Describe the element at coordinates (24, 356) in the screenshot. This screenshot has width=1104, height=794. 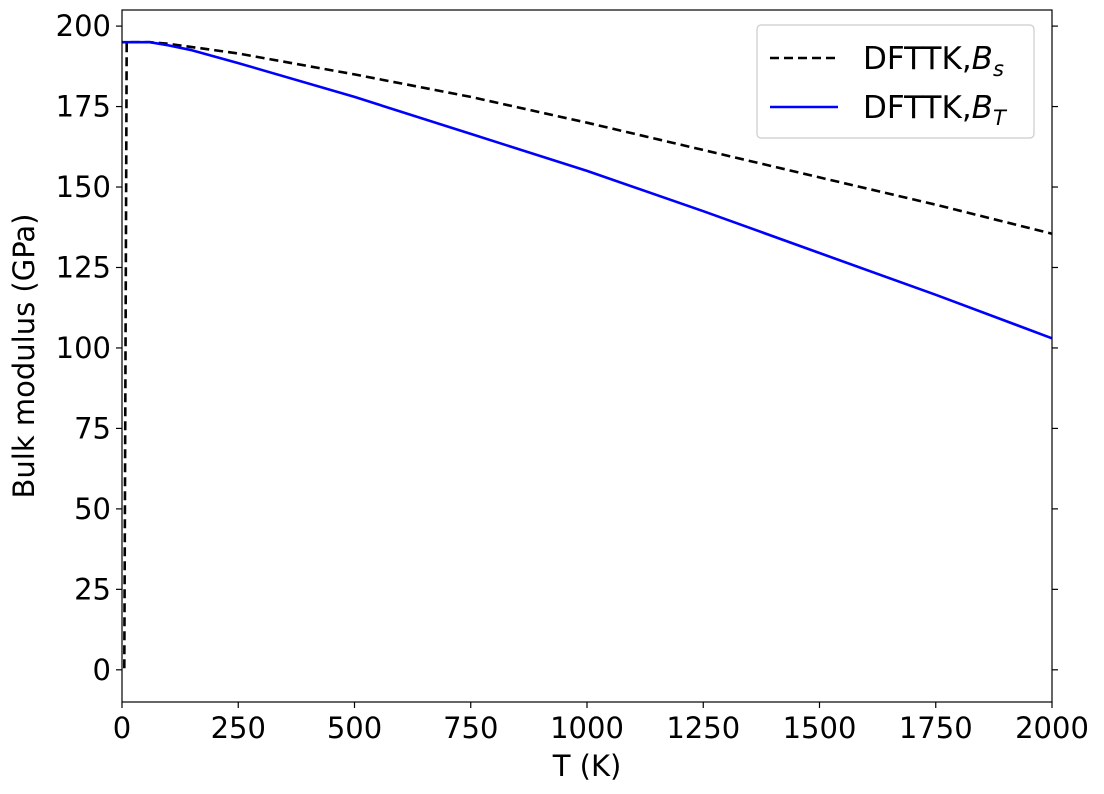
I see `y-axis-label: Bulk modulus (GPa)` at that location.